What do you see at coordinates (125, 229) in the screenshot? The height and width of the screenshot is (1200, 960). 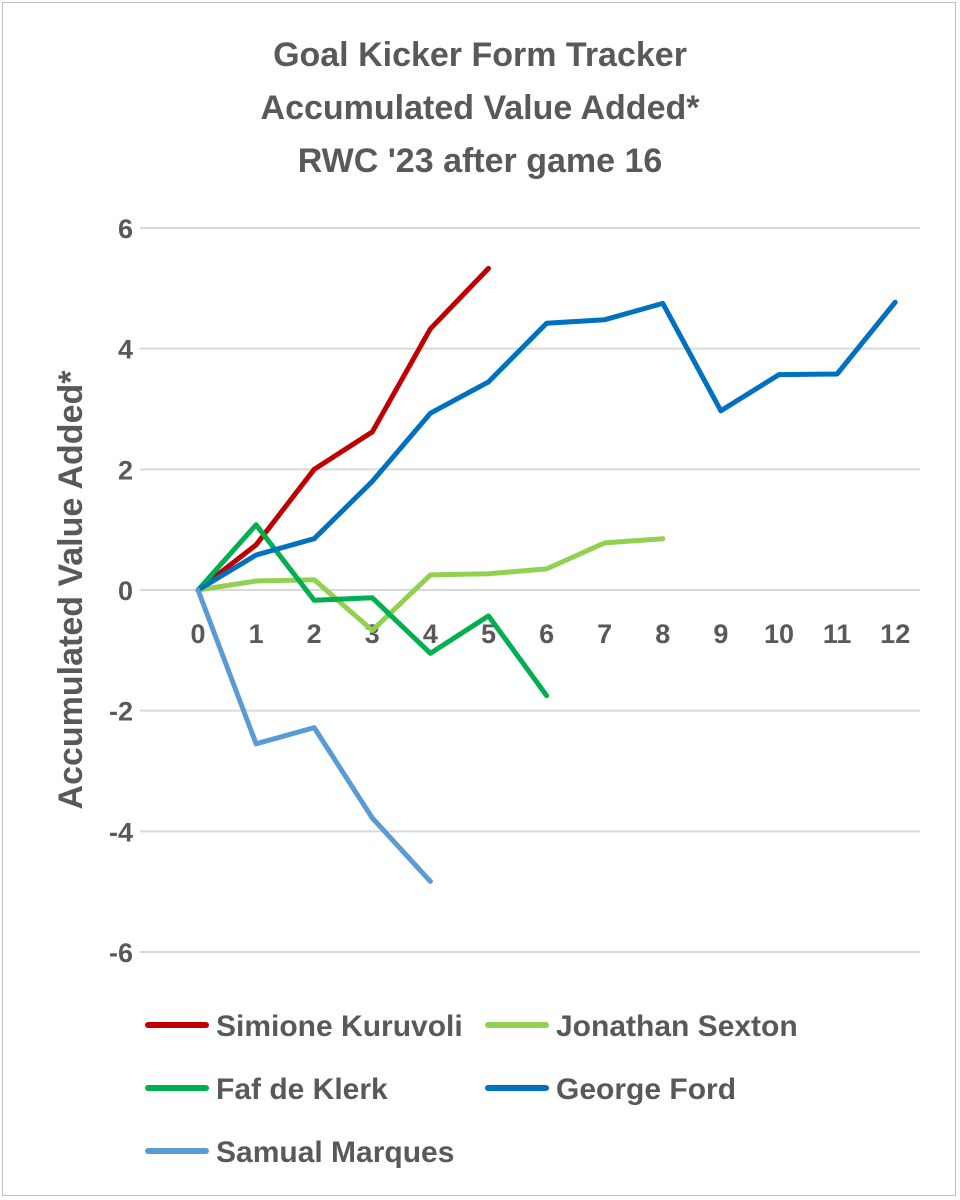 I see `y-tick-label: 6` at bounding box center [125, 229].